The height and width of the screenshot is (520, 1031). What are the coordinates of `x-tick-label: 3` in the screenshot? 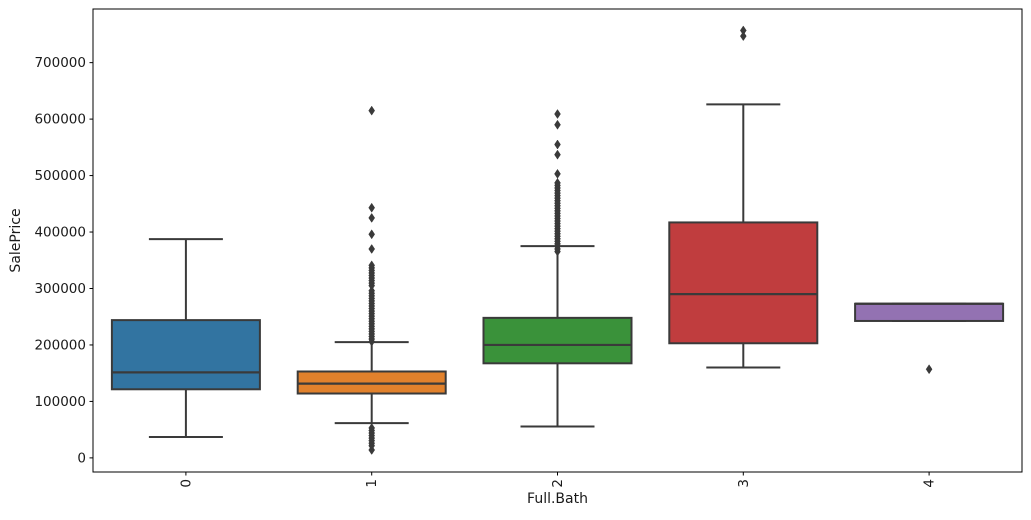 It's located at (744, 483).